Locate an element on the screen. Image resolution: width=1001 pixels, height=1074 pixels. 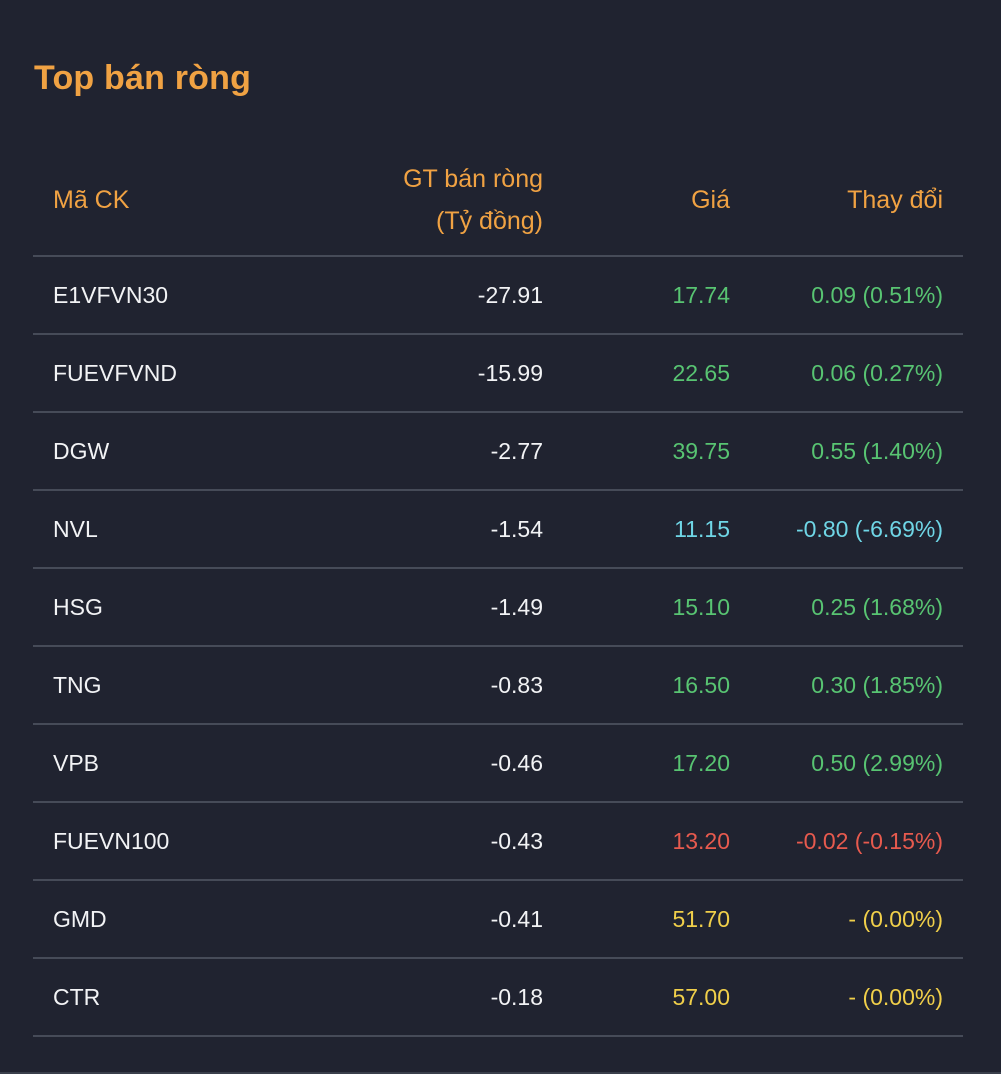
price-cell: 22.65 is located at coordinates (636, 373).